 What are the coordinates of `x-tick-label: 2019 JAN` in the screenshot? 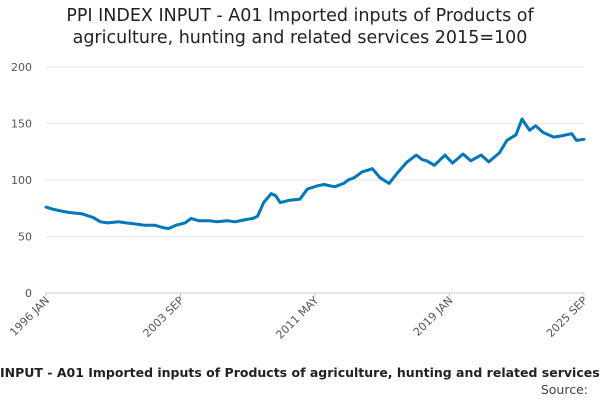 It's located at (433, 316).